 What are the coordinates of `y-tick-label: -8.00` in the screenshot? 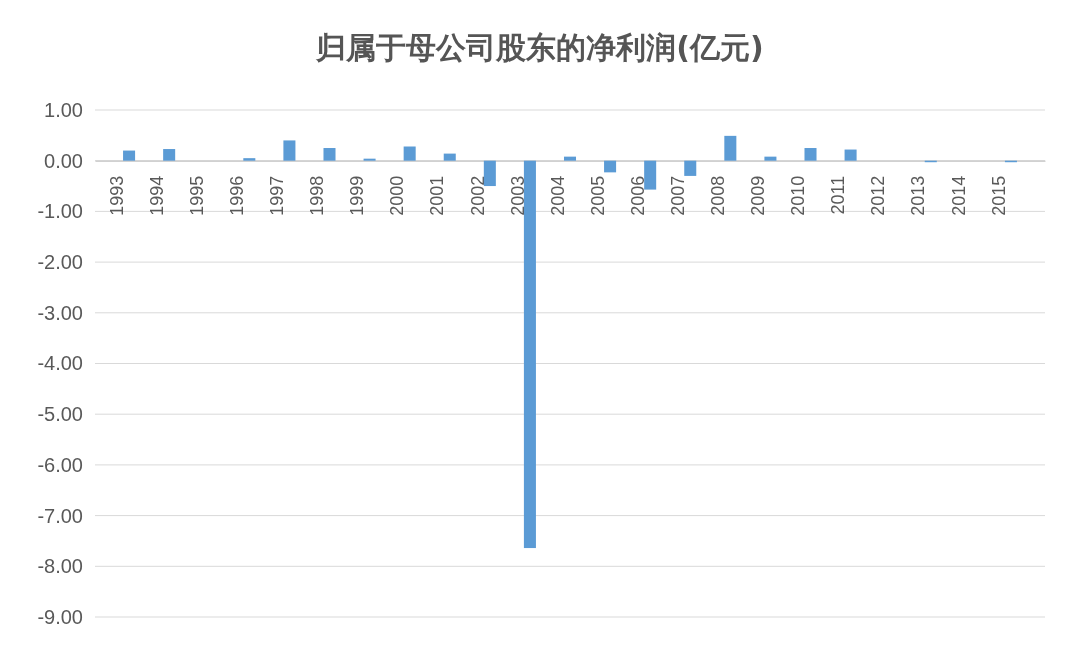 It's located at (60, 566).